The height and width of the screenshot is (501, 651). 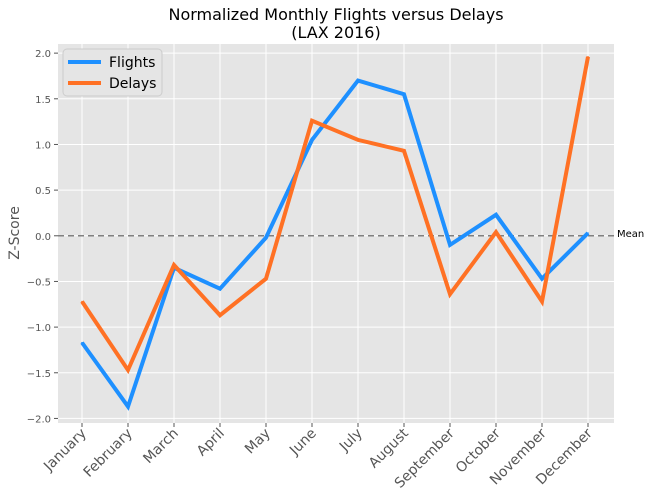 I want to click on x-tick-label: February, so click(x=108, y=453).